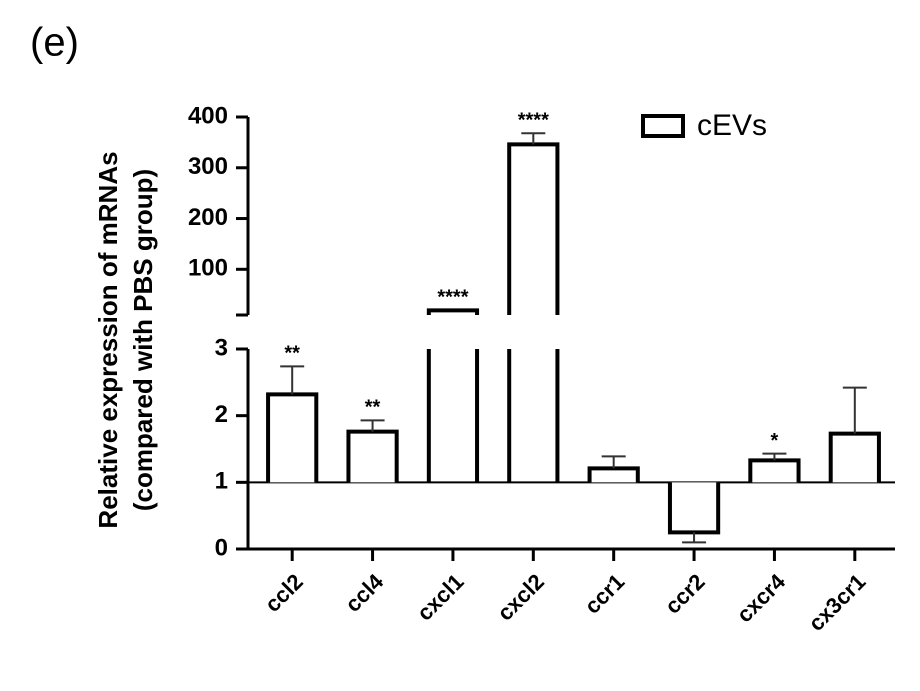  What do you see at coordinates (221, 347) in the screenshot?
I see `y-tick-label: 3` at bounding box center [221, 347].